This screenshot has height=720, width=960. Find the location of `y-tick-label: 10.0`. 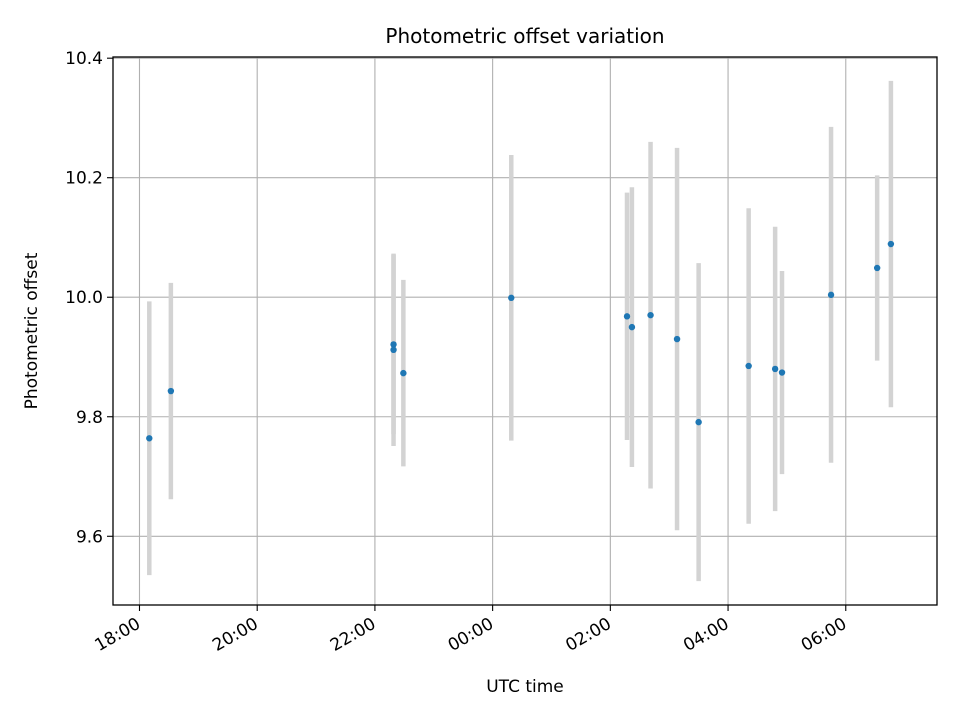

y-tick-label: 10.0 is located at coordinates (84, 298).